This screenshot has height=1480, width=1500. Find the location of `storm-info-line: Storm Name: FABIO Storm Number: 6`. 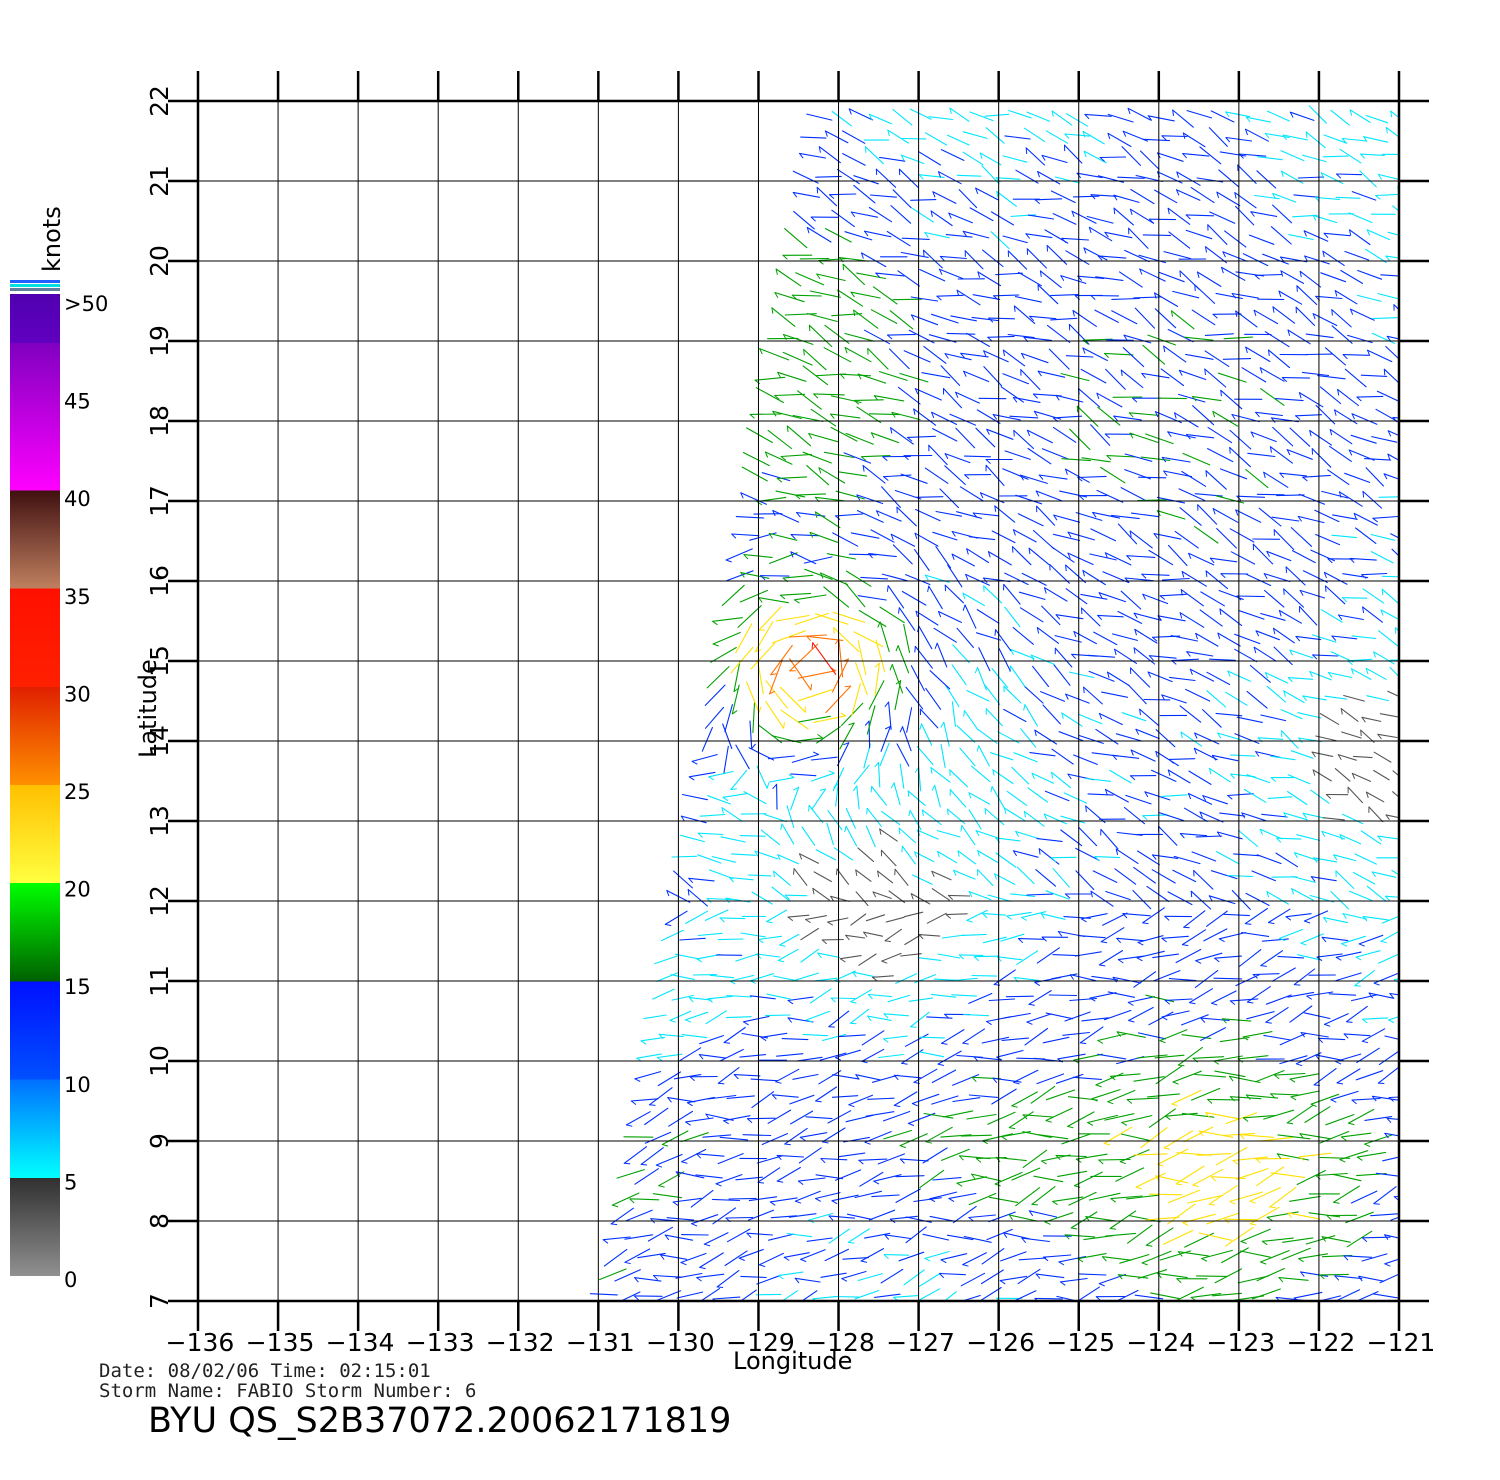

storm-info-line: Storm Name: FABIO Storm Number: 6 is located at coordinates (288, 1391).